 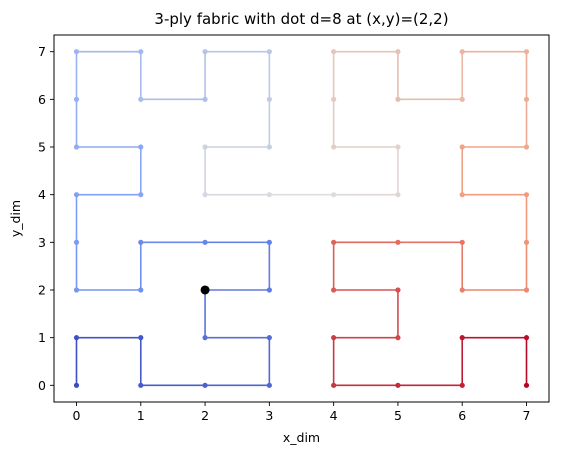 I want to click on x-tick-label: 4, so click(x=334, y=415).